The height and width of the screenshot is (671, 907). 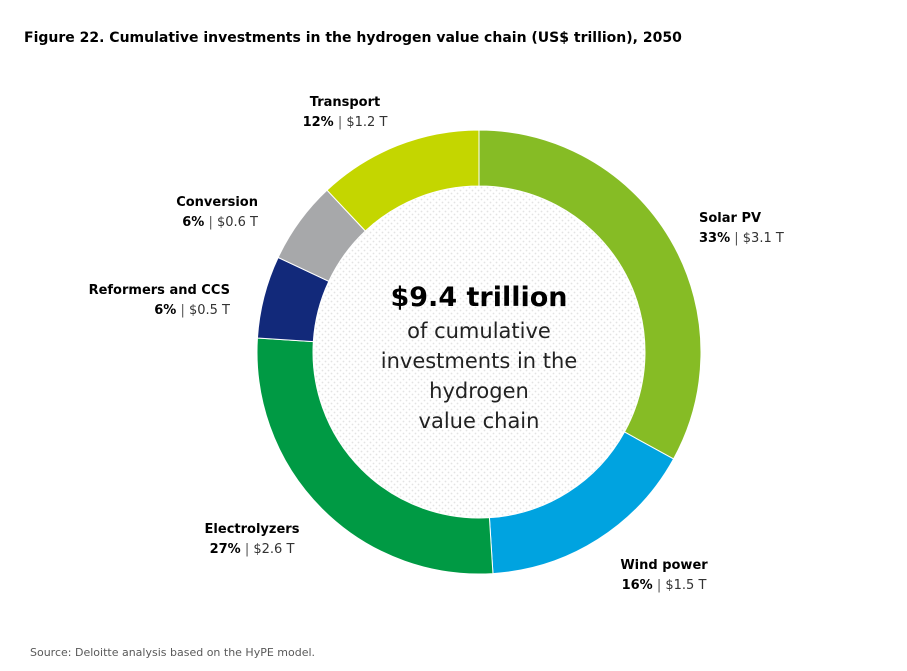 What do you see at coordinates (252, 529) in the screenshot?
I see `slice-label-name: Electrolyzers` at bounding box center [252, 529].